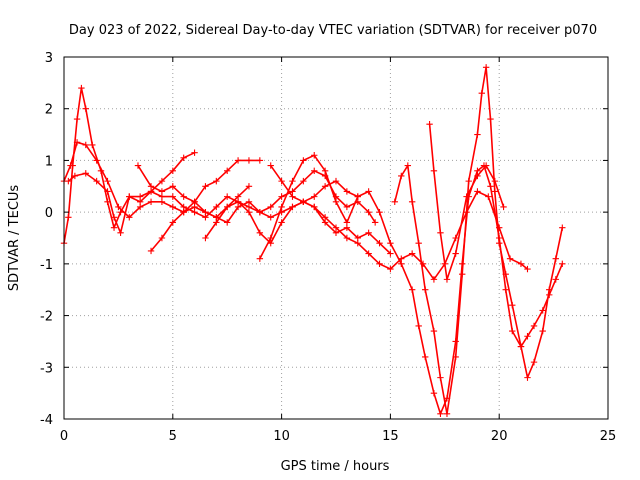  Describe the element at coordinates (64, 436) in the screenshot. I see `x-tick-label: 0` at that location.